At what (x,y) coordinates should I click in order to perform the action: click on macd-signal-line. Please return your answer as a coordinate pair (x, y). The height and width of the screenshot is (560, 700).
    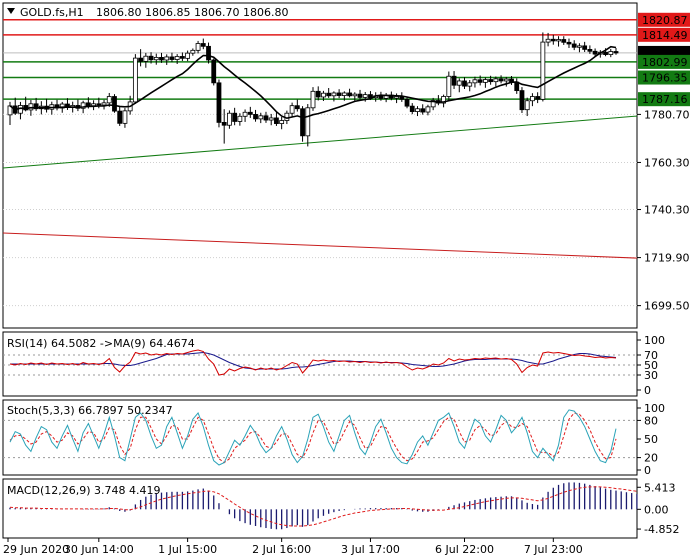
    Looking at the image, I should click on (323, 506).